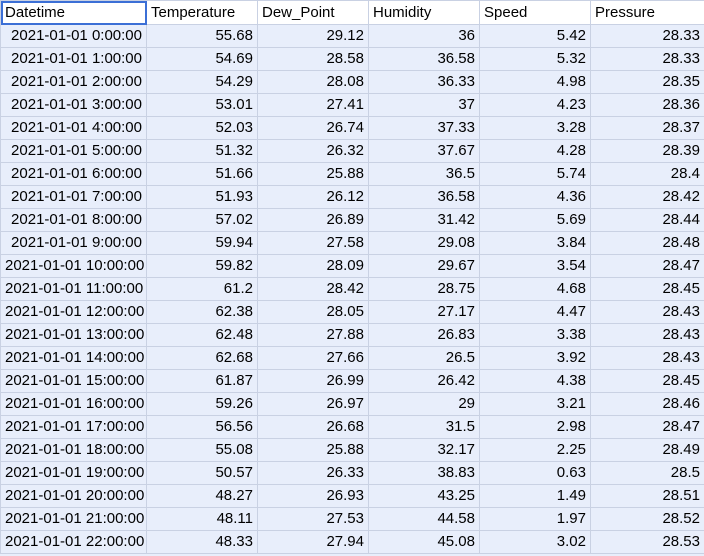 The width and height of the screenshot is (704, 556). Describe the element at coordinates (313, 12) in the screenshot. I see `column-header-dew-point: Dew_Point` at that location.